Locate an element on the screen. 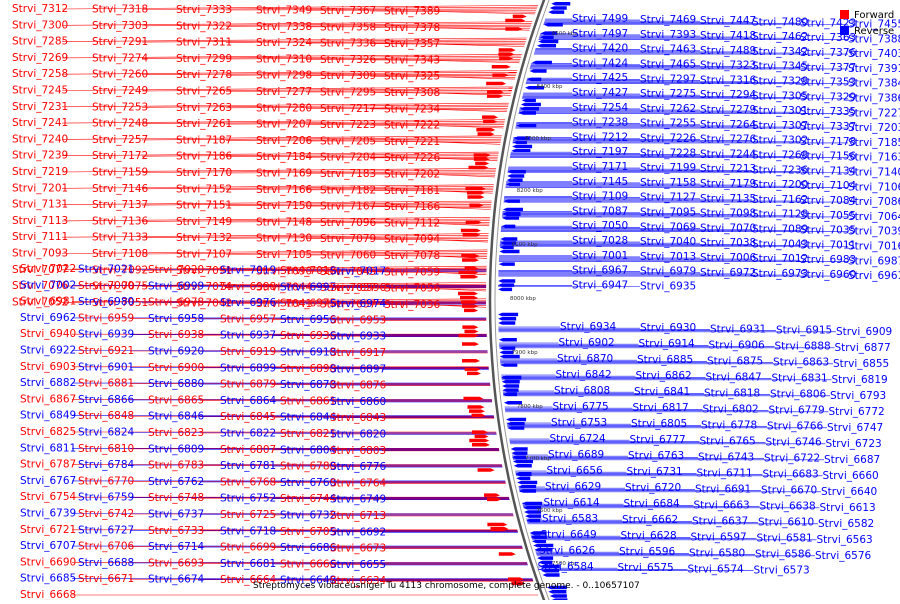  gene-label: Strvi_6752 is located at coordinates (248, 499).